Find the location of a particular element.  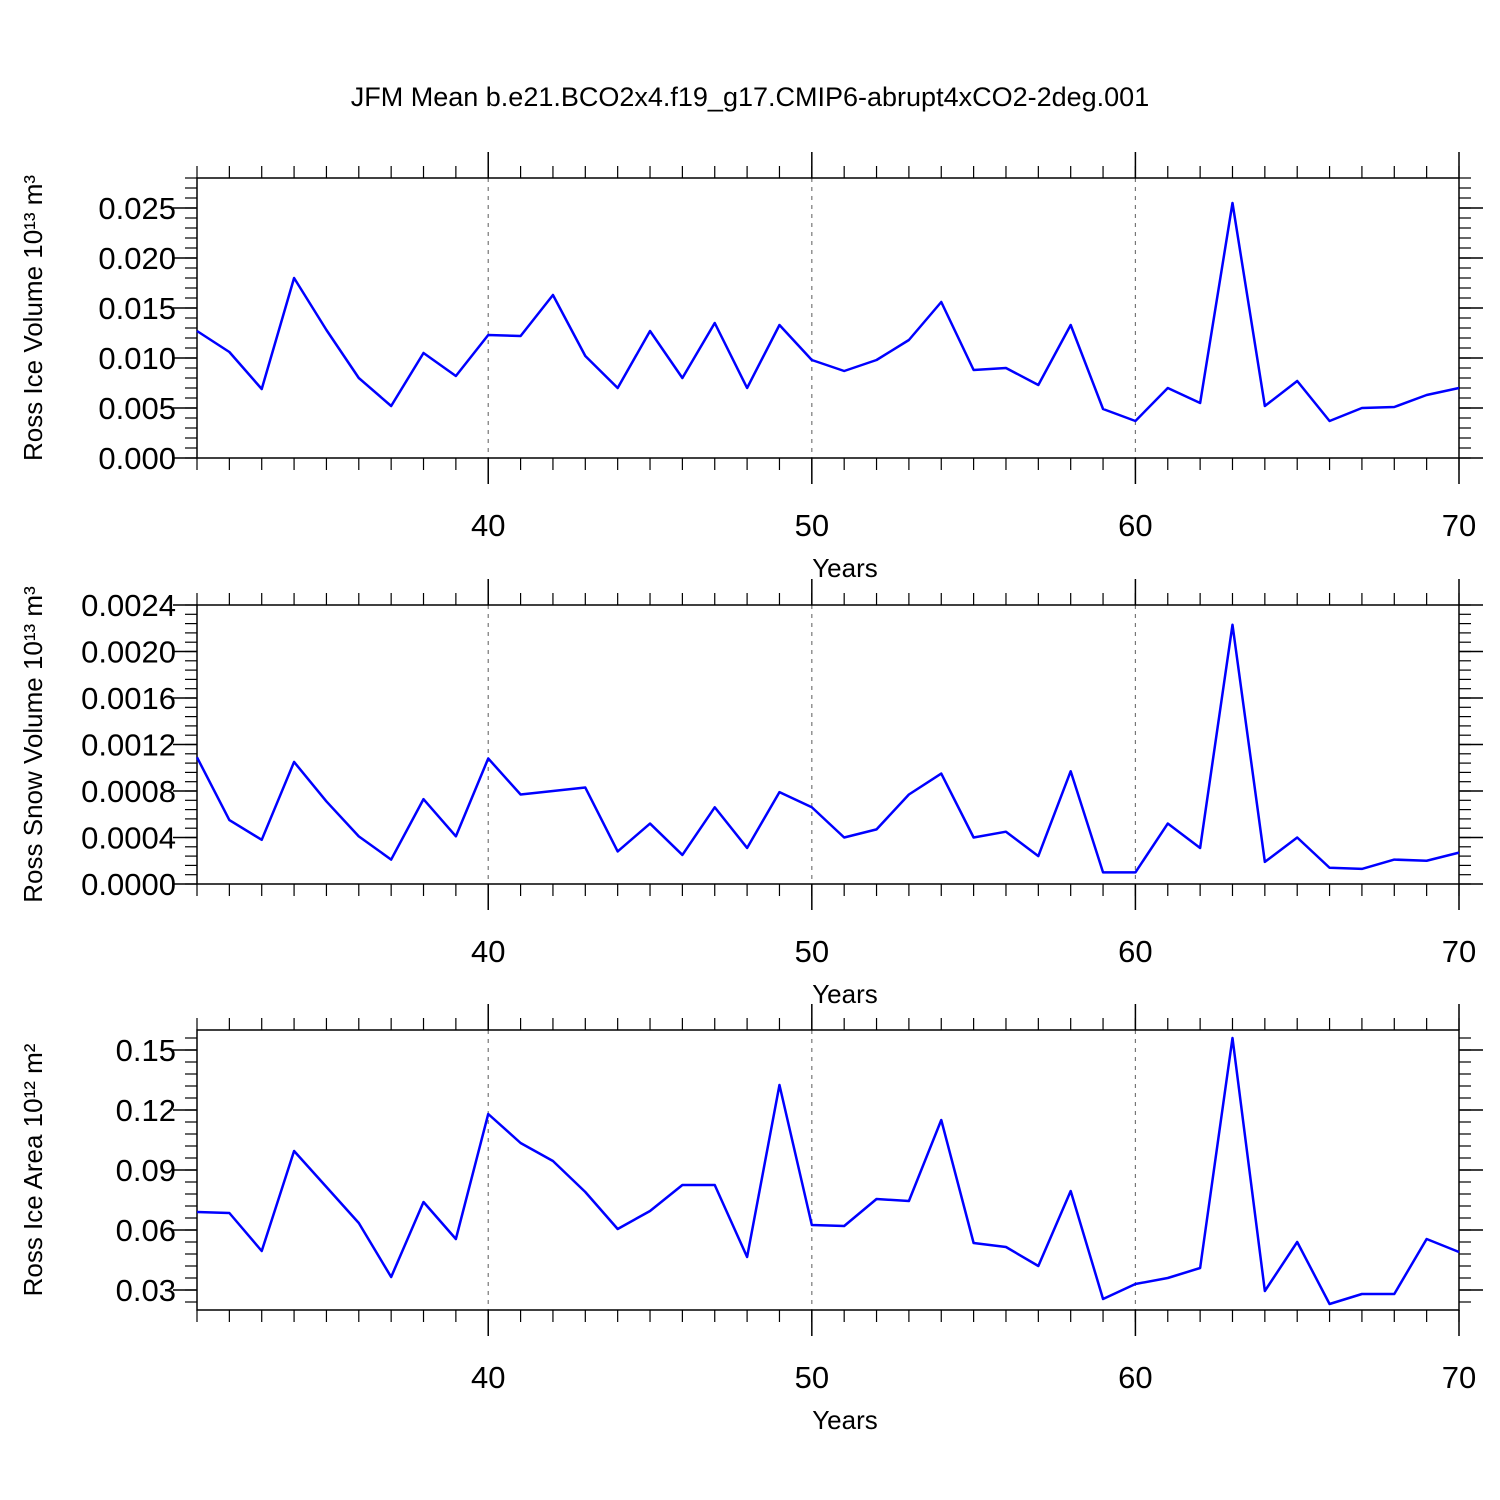

y-tick-label: 0.06 is located at coordinates (146, 1230).